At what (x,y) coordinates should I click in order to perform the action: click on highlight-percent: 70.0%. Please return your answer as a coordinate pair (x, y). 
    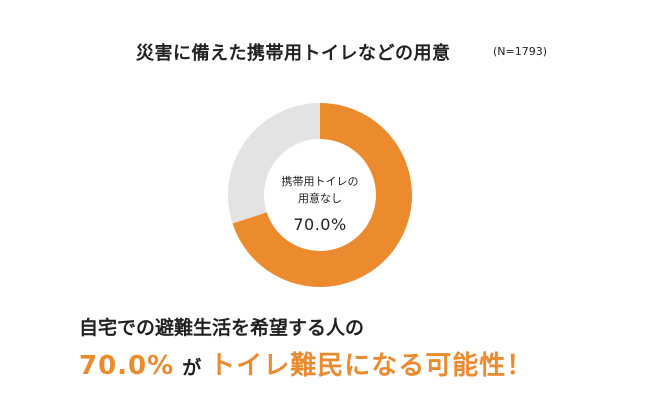
    Looking at the image, I should click on (127, 366).